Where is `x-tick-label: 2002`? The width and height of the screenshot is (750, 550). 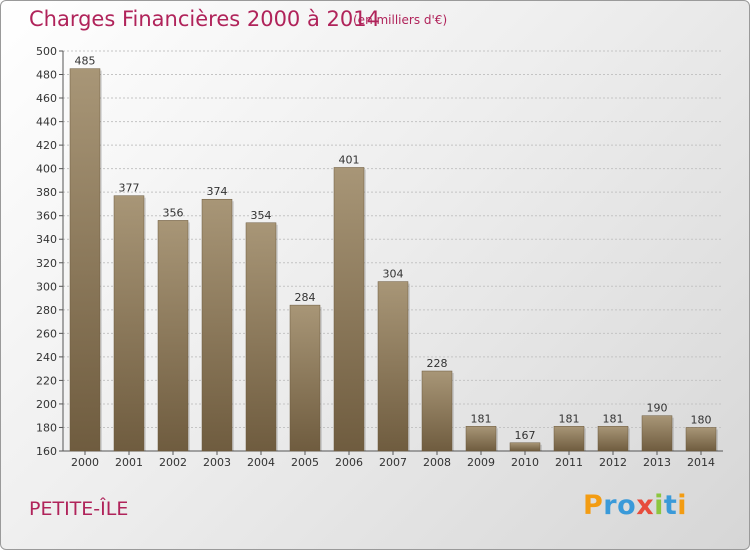
x-tick-label: 2002 is located at coordinates (173, 462).